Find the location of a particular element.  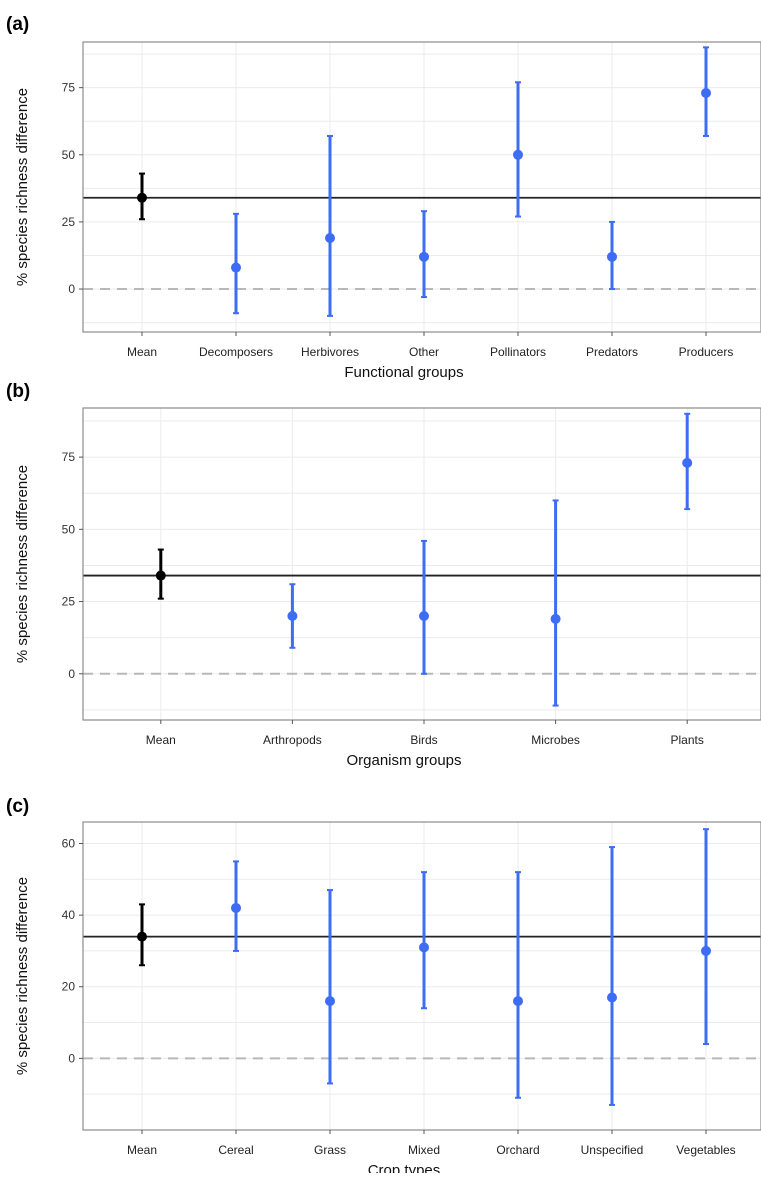

x-tick-label: Other is located at coordinates (424, 352).